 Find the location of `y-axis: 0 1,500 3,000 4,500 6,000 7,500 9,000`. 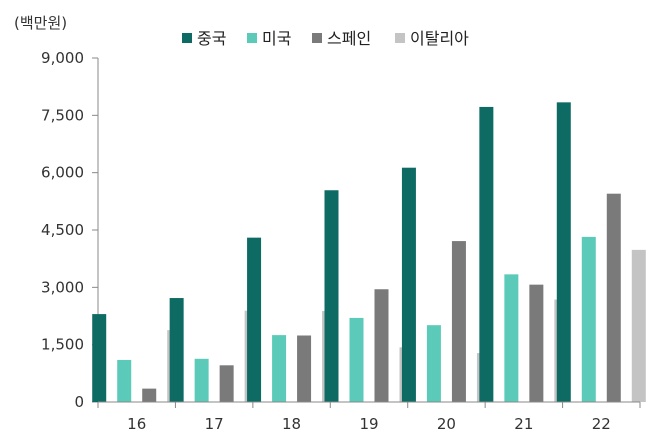

y-axis: 0 1,500 3,000 4,500 6,000 7,500 9,000 is located at coordinates (70, 230).